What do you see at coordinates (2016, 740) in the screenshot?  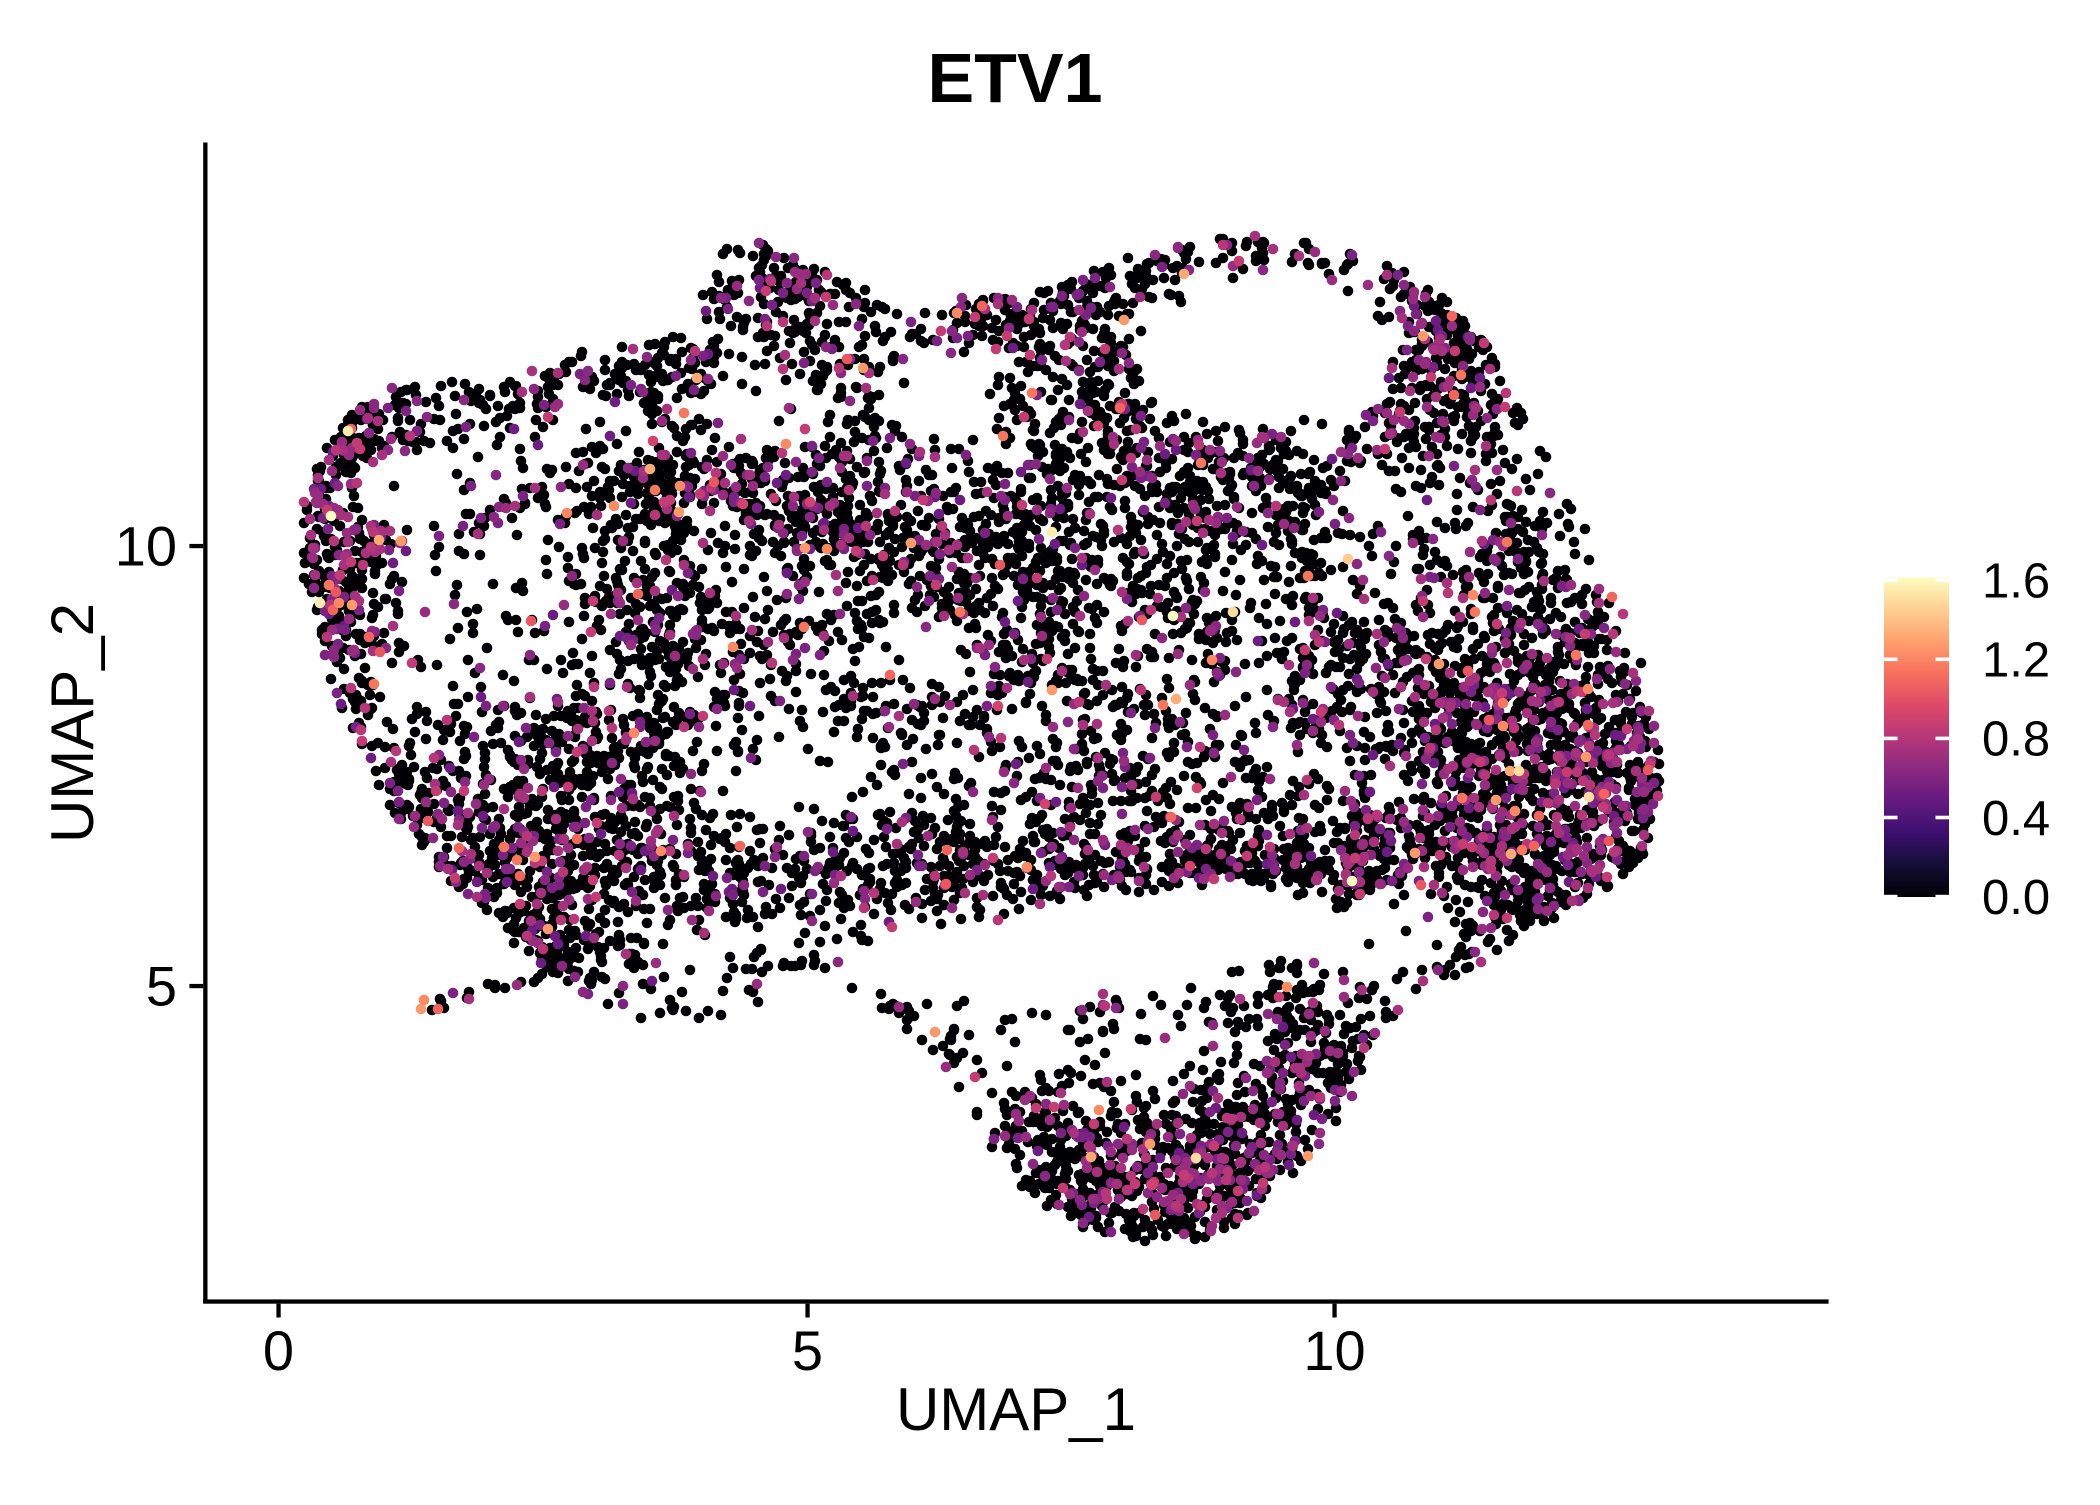 I see `svg-text: 0.8` at bounding box center [2016, 740].